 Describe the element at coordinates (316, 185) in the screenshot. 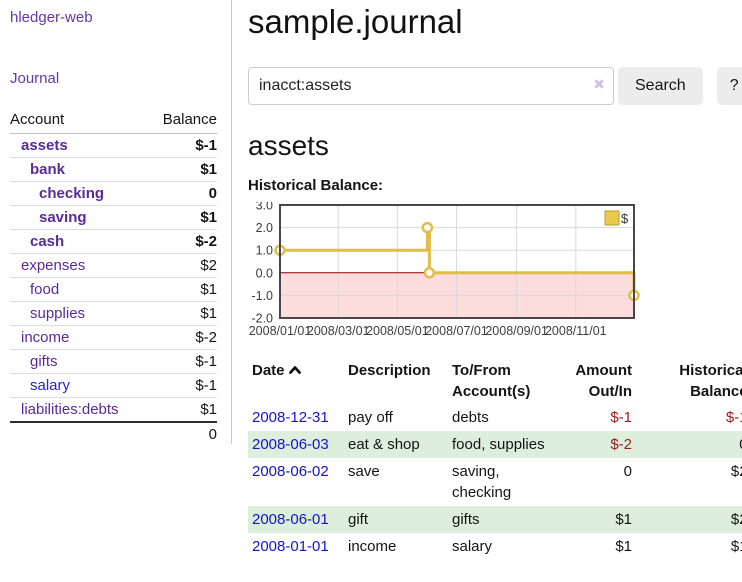

I see `chart-label: Historical Balance:` at that location.